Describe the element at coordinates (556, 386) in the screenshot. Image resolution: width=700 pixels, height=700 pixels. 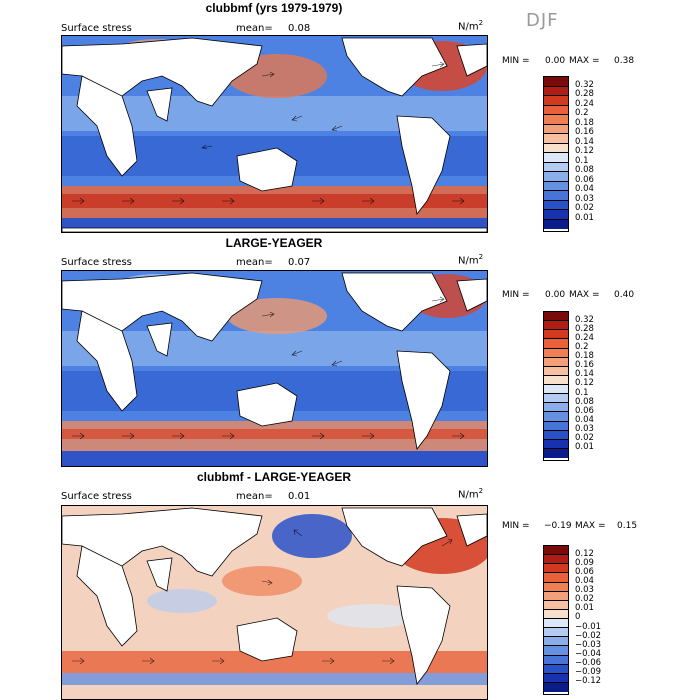
I see `panel-2-colorbar` at that location.